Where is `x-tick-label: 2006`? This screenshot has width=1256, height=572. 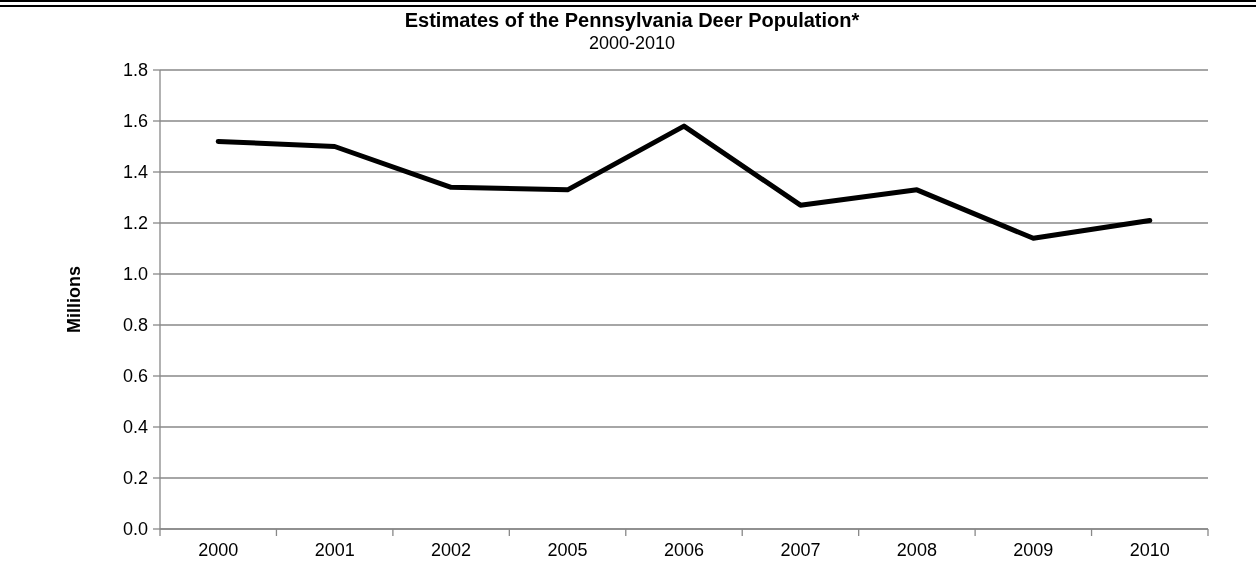 x-tick-label: 2006 is located at coordinates (684, 550).